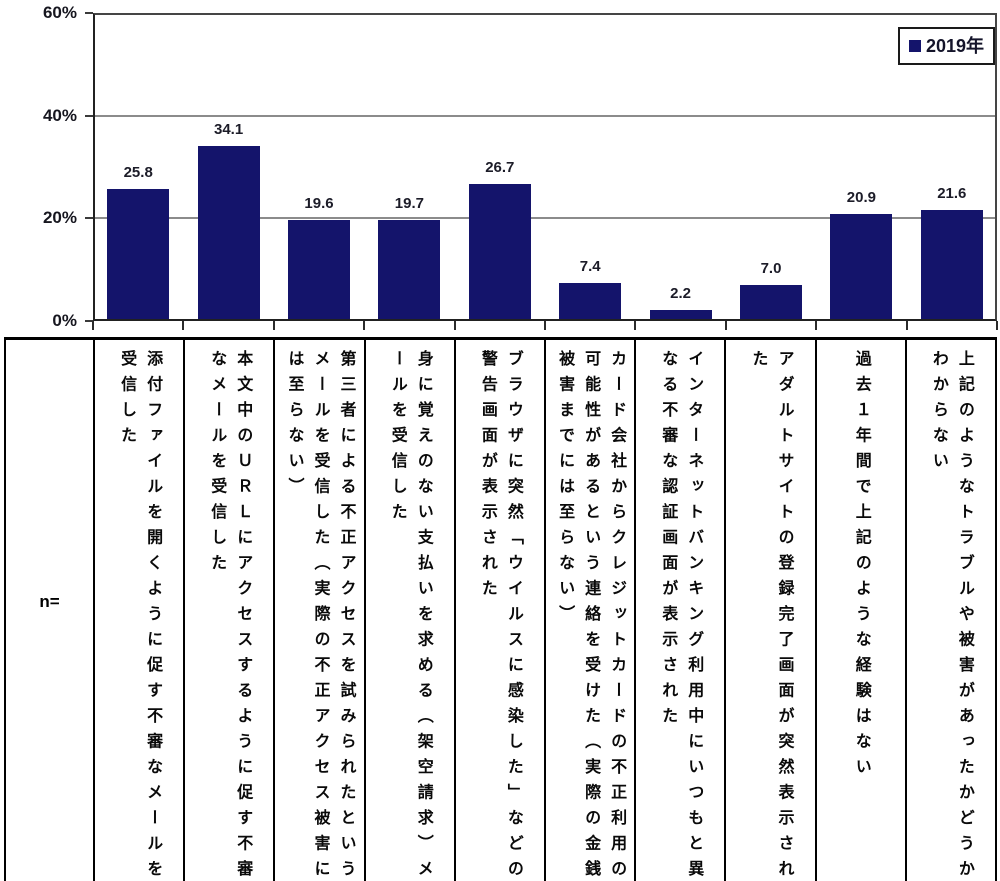 The image size is (1000, 881). What do you see at coordinates (64, 320) in the screenshot?
I see `y-axis-tick-label: 0%` at bounding box center [64, 320].